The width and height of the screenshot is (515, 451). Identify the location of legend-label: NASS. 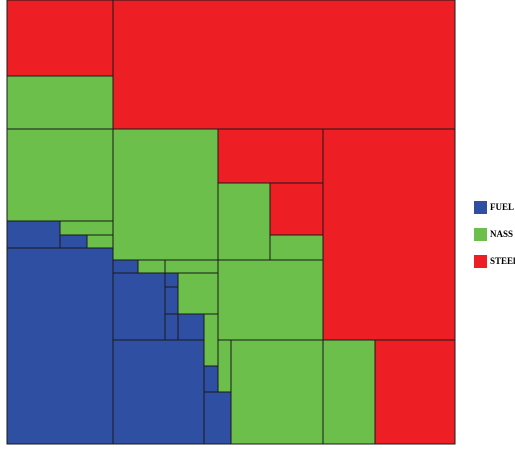
(501, 234).